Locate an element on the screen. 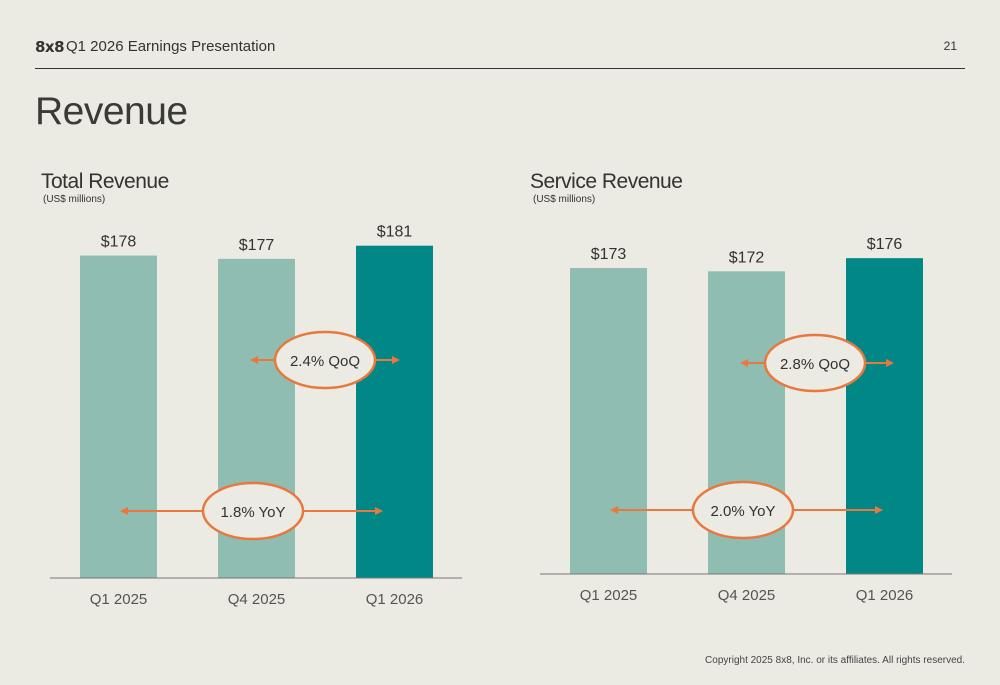  qoq-label-total: 2.4% QoQ is located at coordinates (325, 361).